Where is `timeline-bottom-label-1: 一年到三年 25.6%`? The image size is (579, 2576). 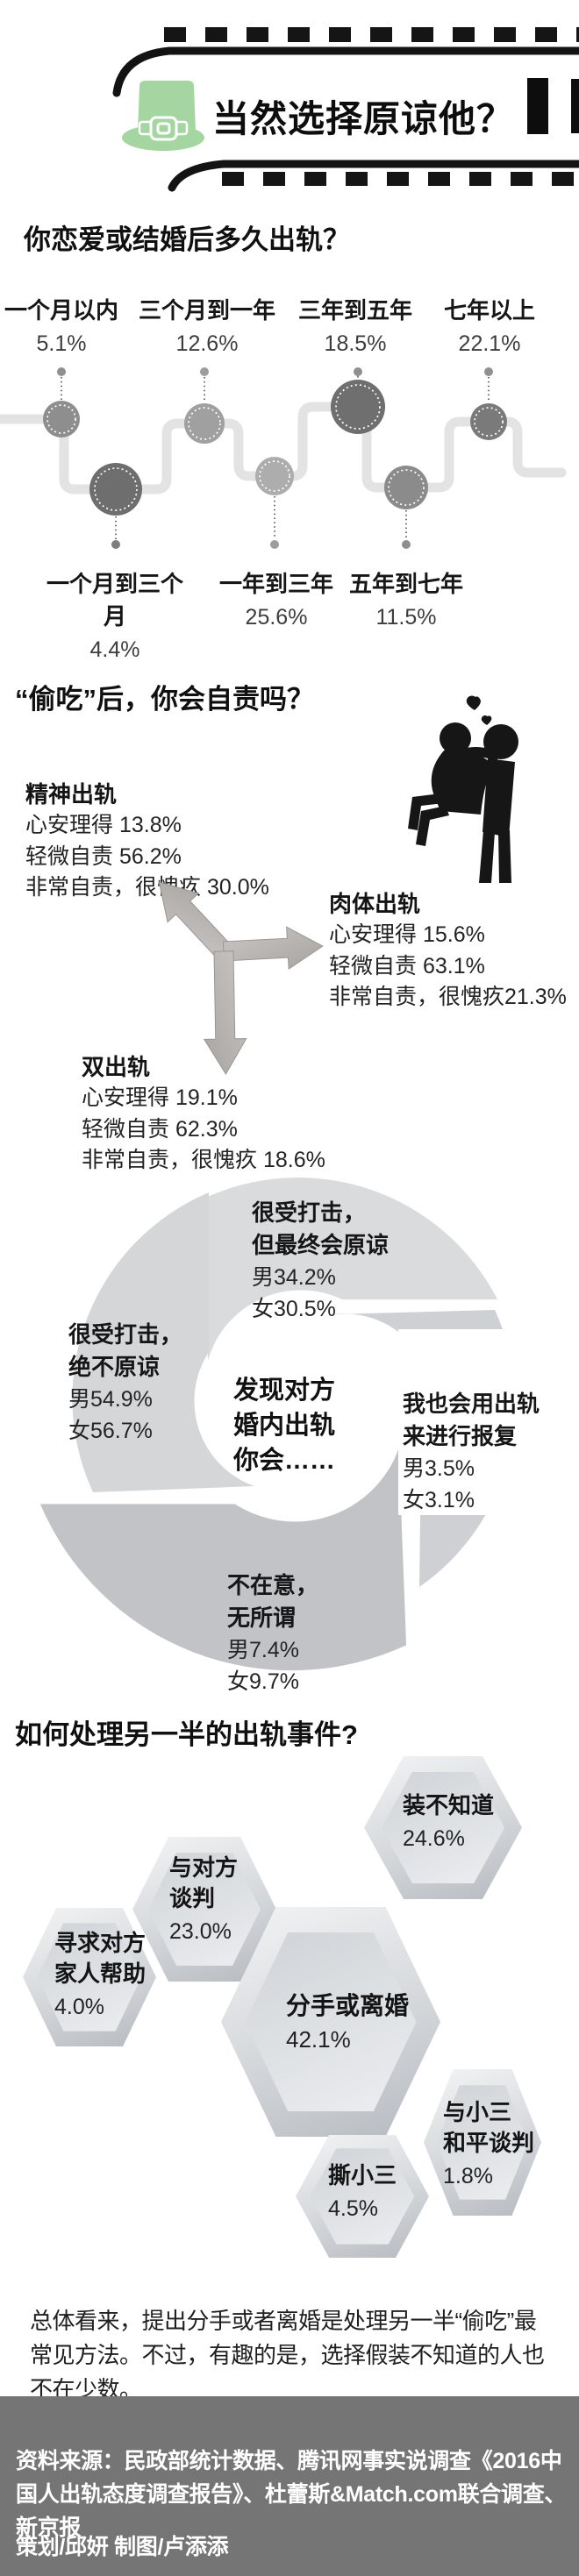
timeline-bottom-label-1: 一年到三年 25.6% is located at coordinates (276, 598).